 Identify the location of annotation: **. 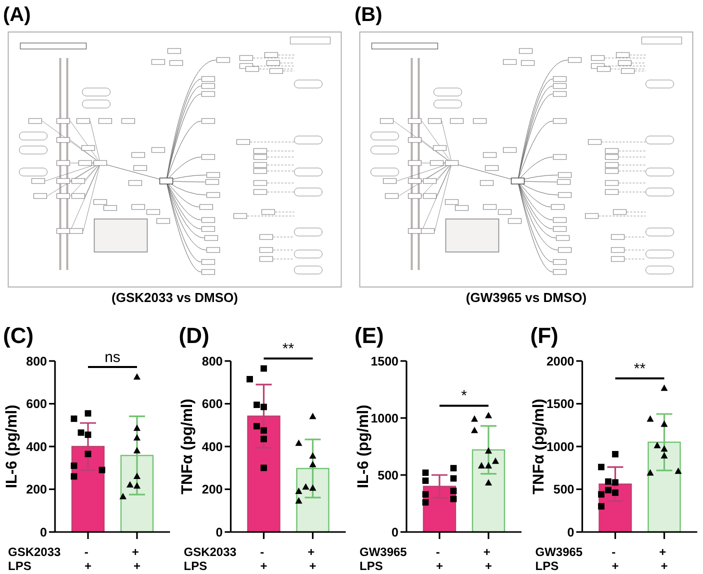
(640, 369).